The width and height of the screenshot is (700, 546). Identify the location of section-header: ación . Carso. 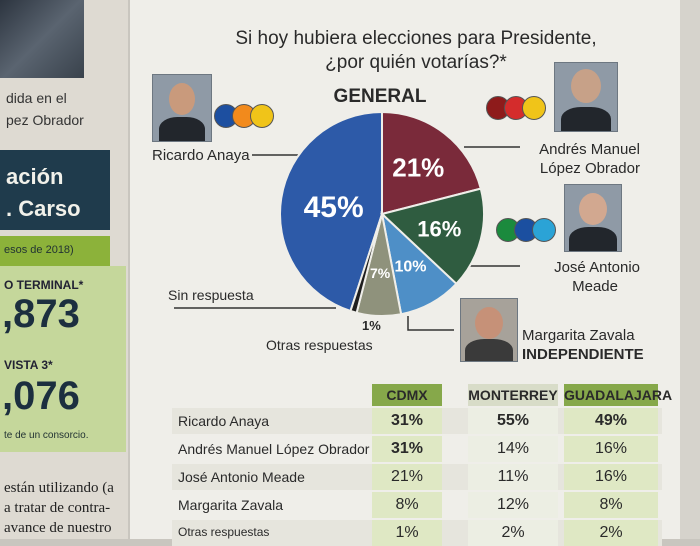
(55, 190).